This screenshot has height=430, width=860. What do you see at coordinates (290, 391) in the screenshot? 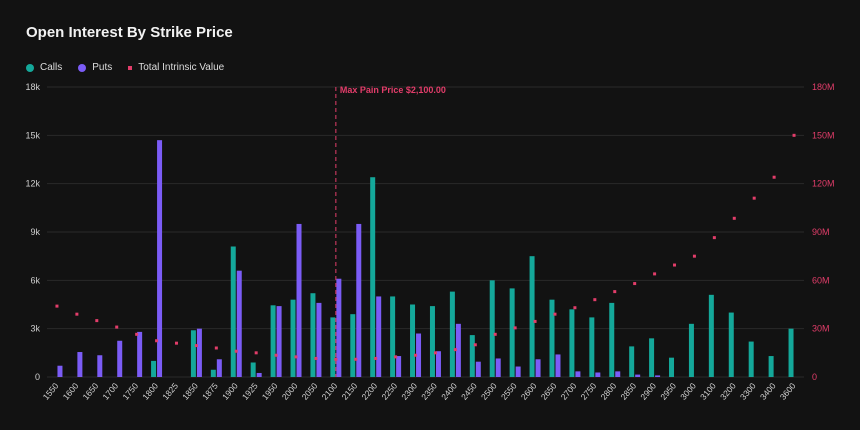
I see `x-tick-label: 2000` at bounding box center [290, 391].